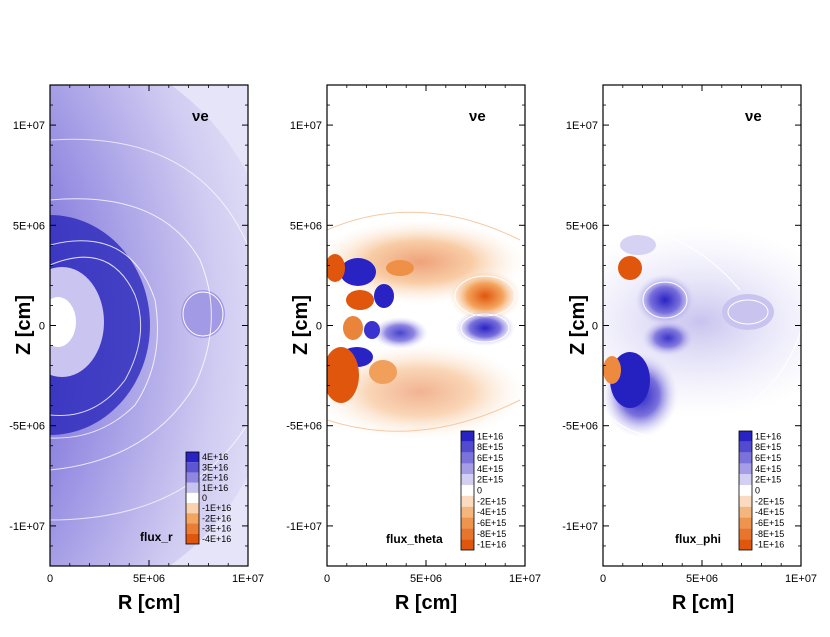 This screenshot has height=637, width=830. I want to click on flux-theta-species-label: νe, so click(477, 116).